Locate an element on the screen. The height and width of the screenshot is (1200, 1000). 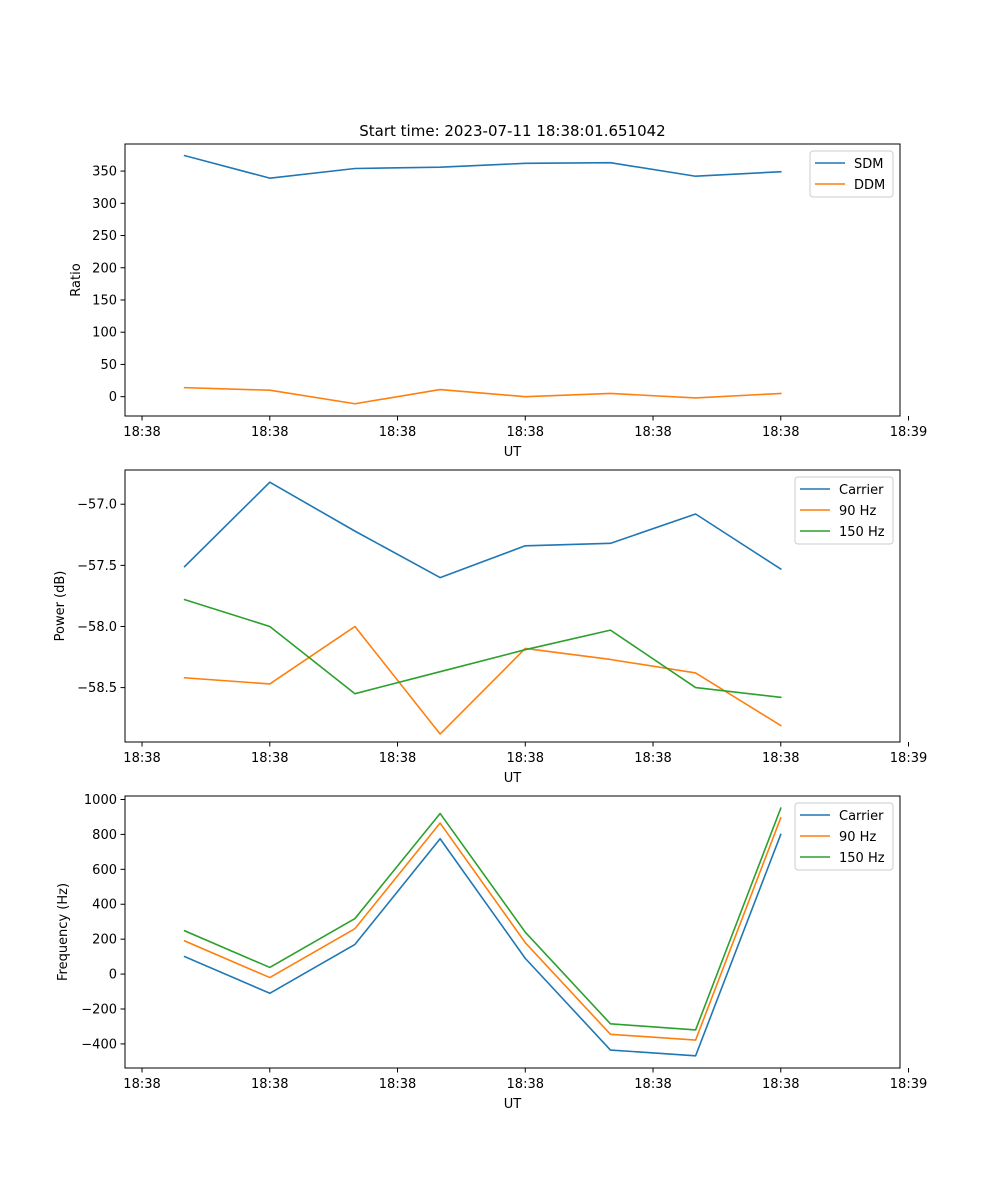
frequency-legend-box is located at coordinates (844, 836).